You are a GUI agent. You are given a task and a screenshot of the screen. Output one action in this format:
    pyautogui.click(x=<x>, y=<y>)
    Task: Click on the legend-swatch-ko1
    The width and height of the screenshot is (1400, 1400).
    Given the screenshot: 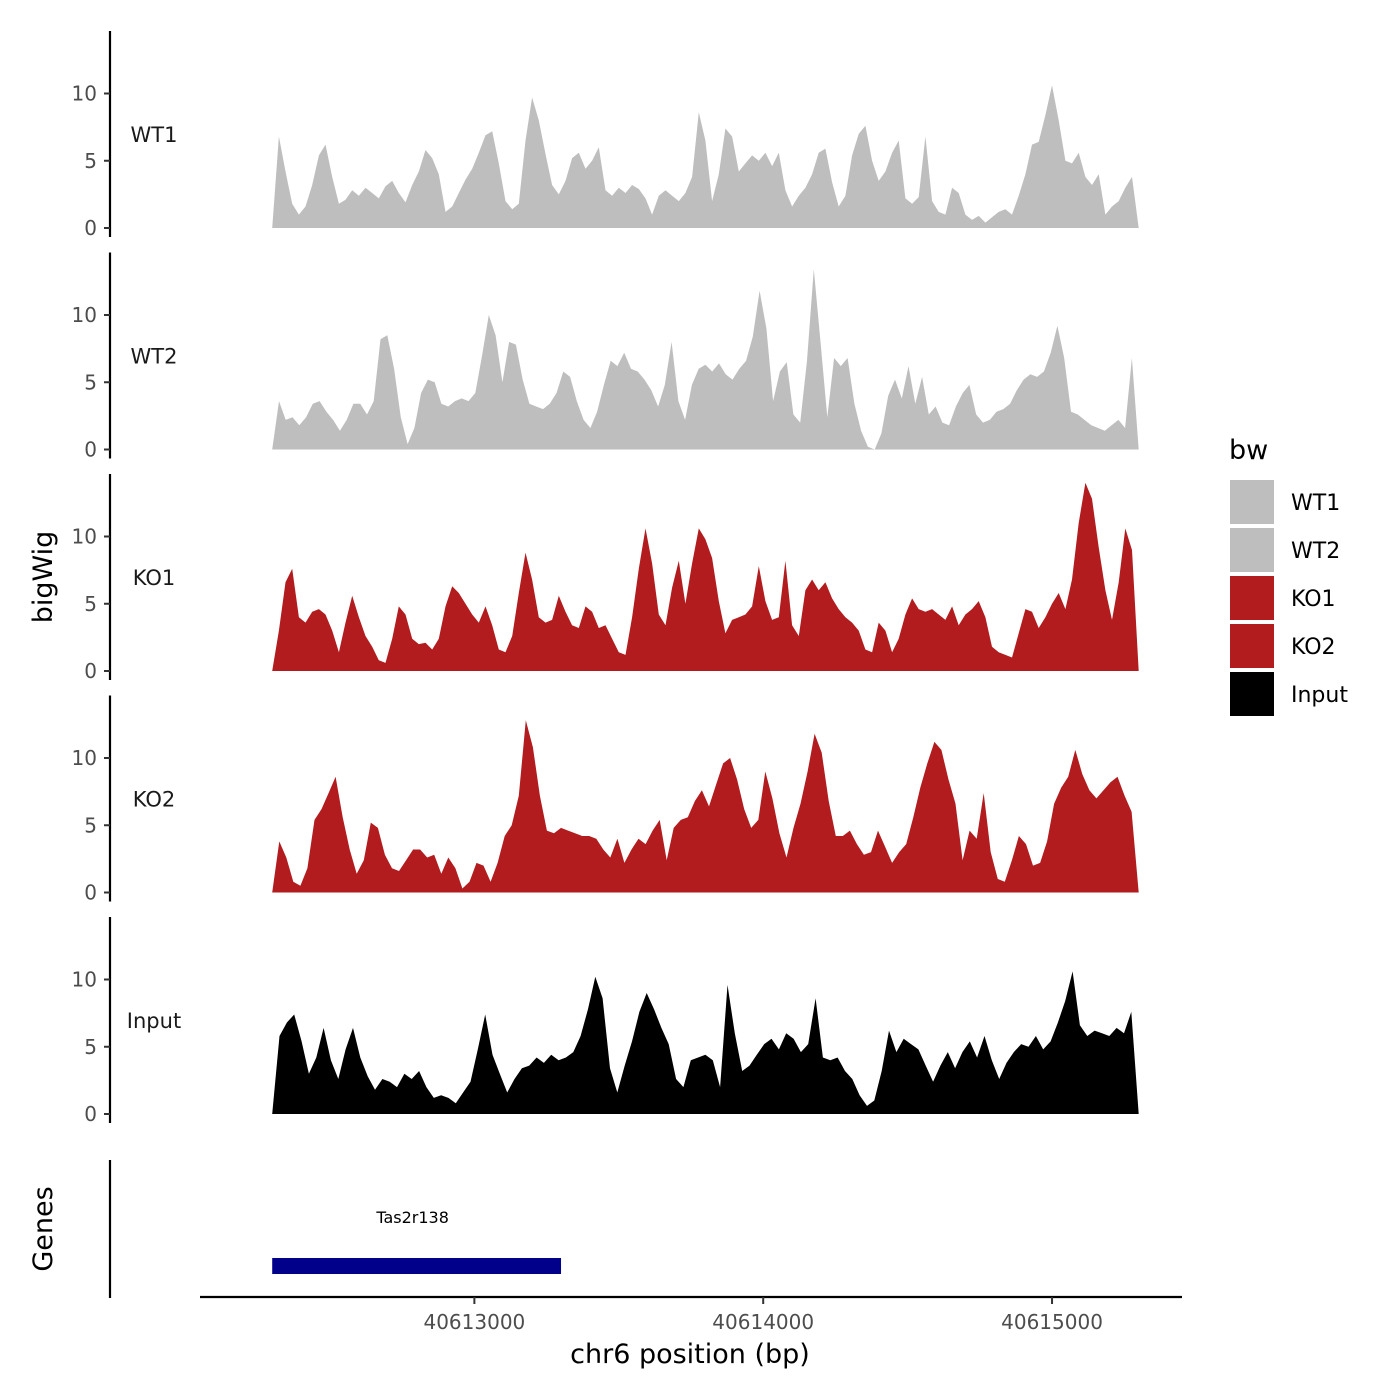 What is the action you would take?
    pyautogui.click(x=1252, y=598)
    